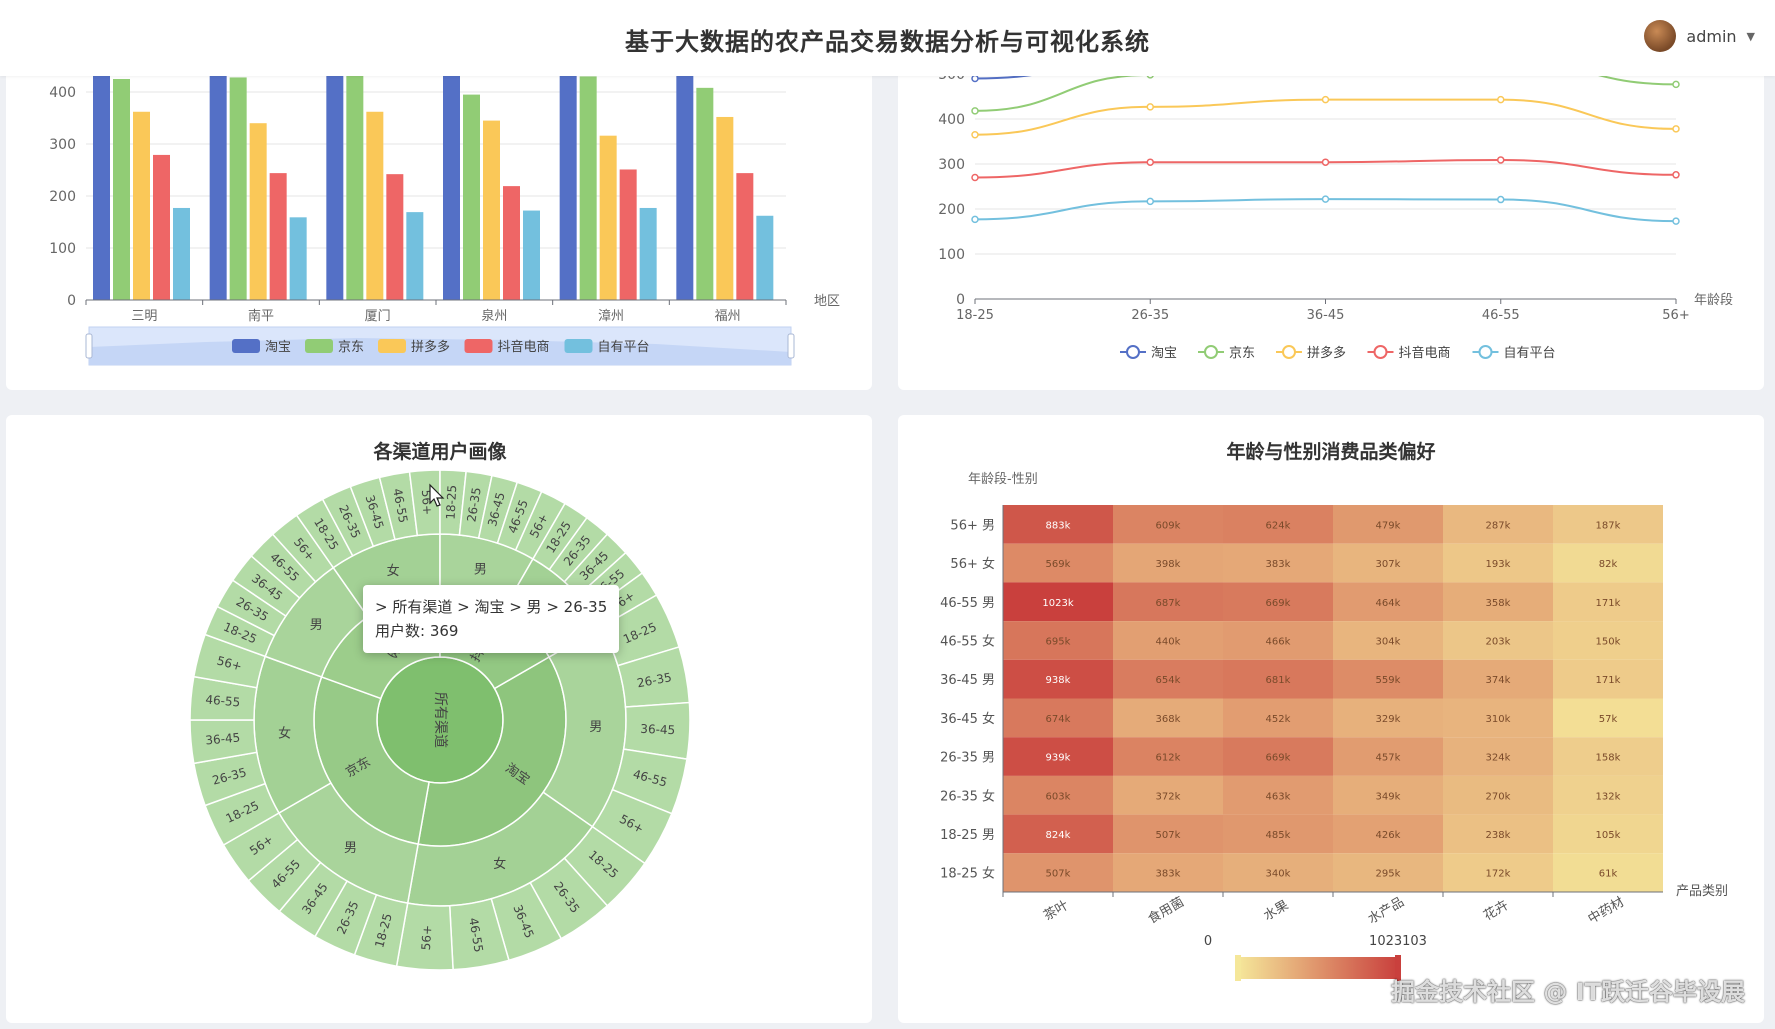 The image size is (1775, 1029). I want to click on legend-label: 自有平台, so click(1530, 353).